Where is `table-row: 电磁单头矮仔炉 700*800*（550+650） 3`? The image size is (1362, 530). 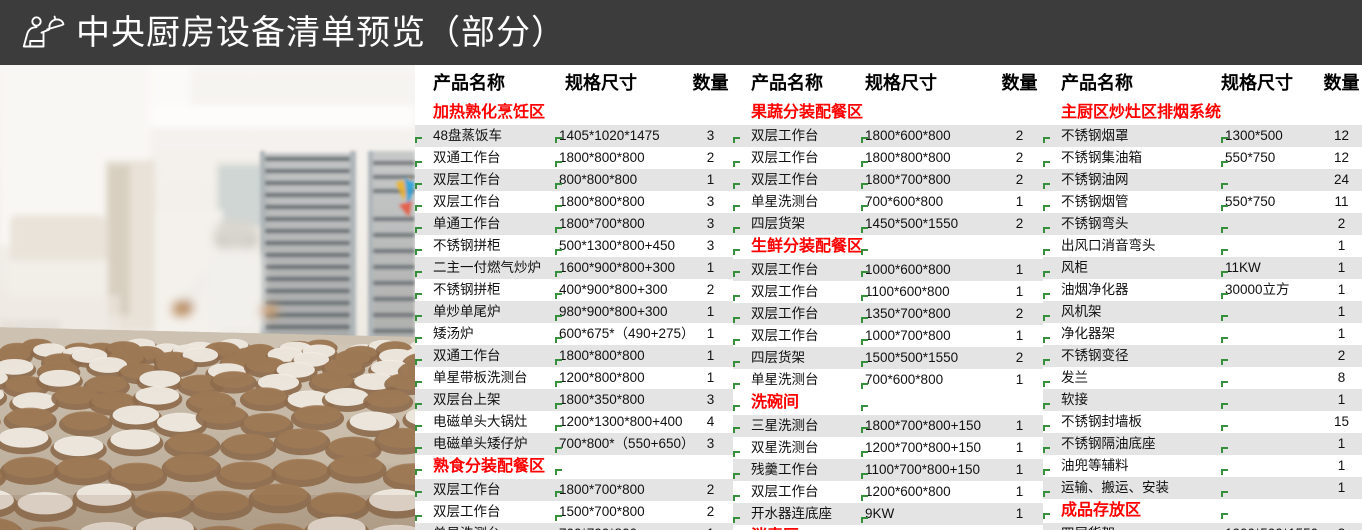 table-row: 电磁单头矮仔炉 700*800*（550+650） 3 is located at coordinates (574, 444).